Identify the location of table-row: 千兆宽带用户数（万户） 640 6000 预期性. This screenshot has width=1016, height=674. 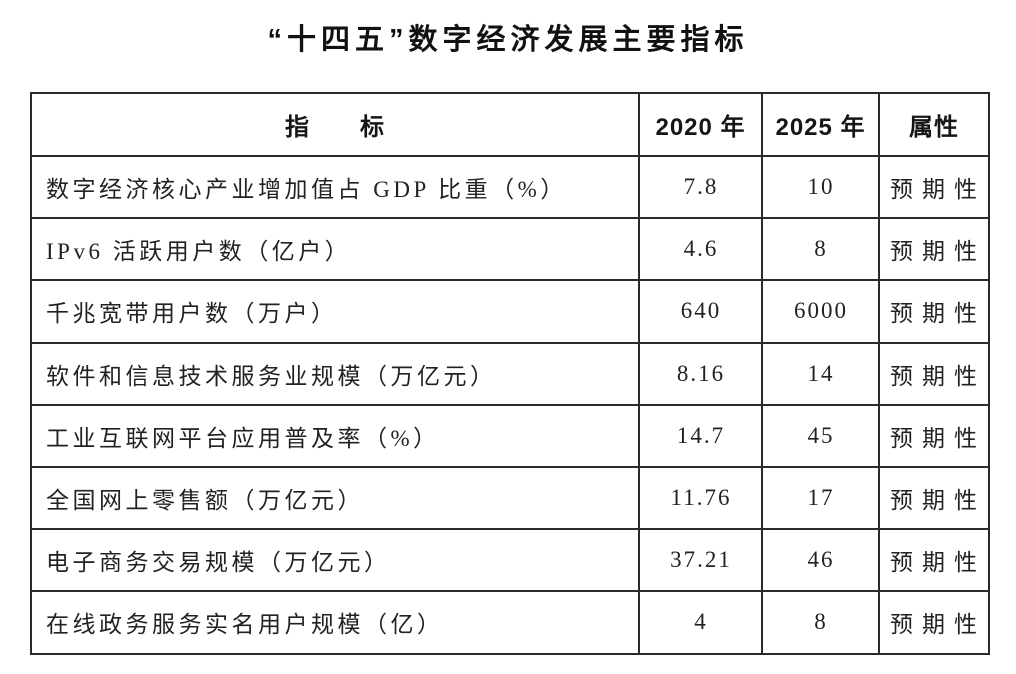
(510, 311).